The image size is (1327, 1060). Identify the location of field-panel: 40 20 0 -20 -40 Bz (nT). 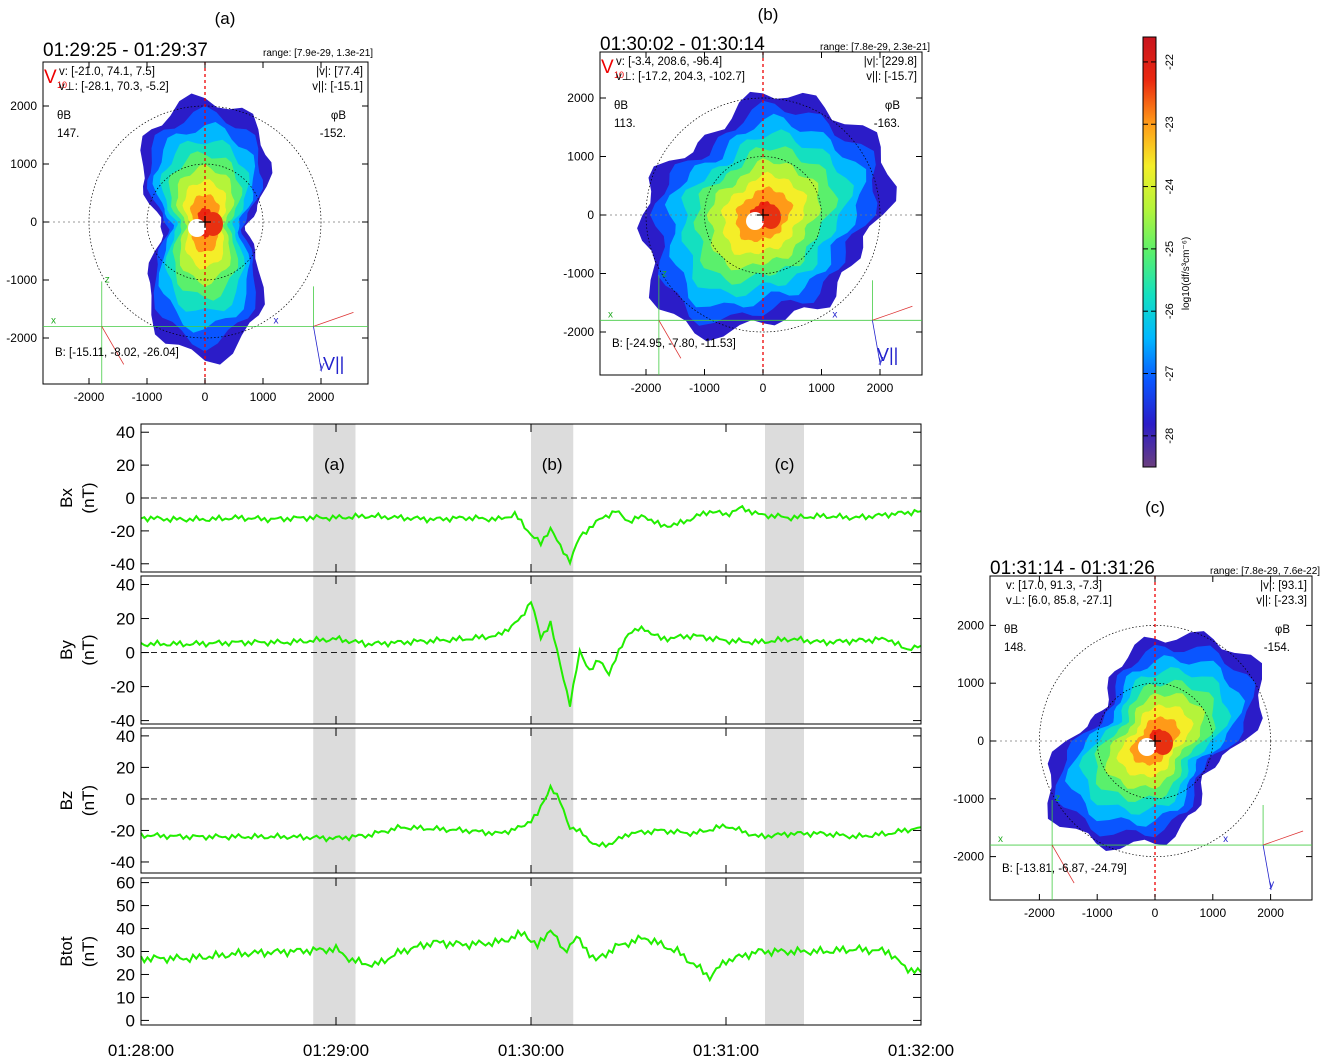
(489, 800).